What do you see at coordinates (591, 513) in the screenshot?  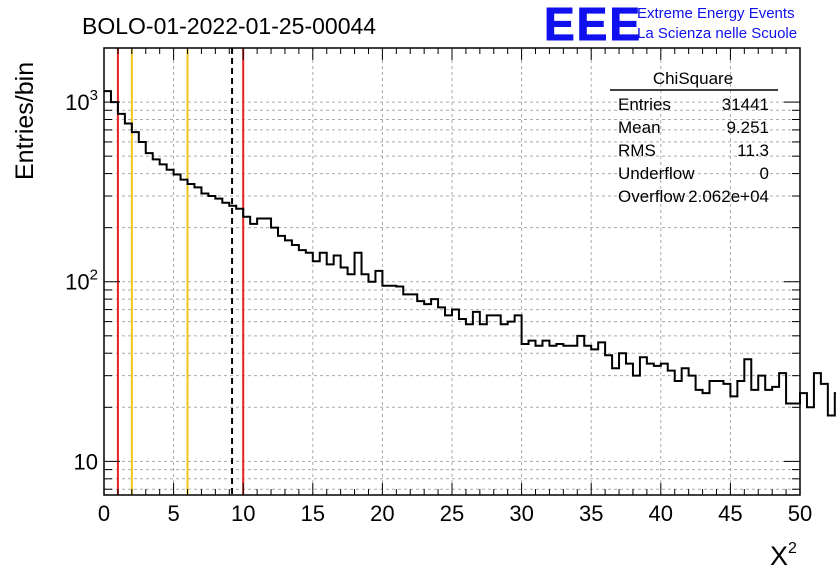 I see `x-tick-label: 35` at bounding box center [591, 513].